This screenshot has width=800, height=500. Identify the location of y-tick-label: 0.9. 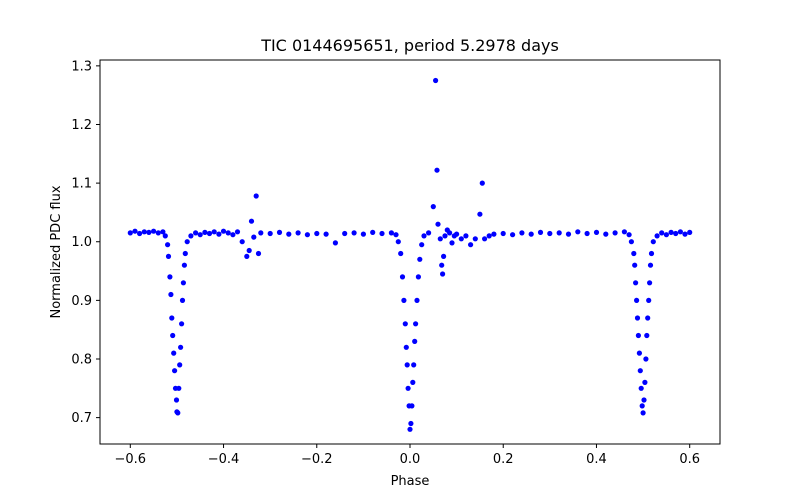
(81, 301).